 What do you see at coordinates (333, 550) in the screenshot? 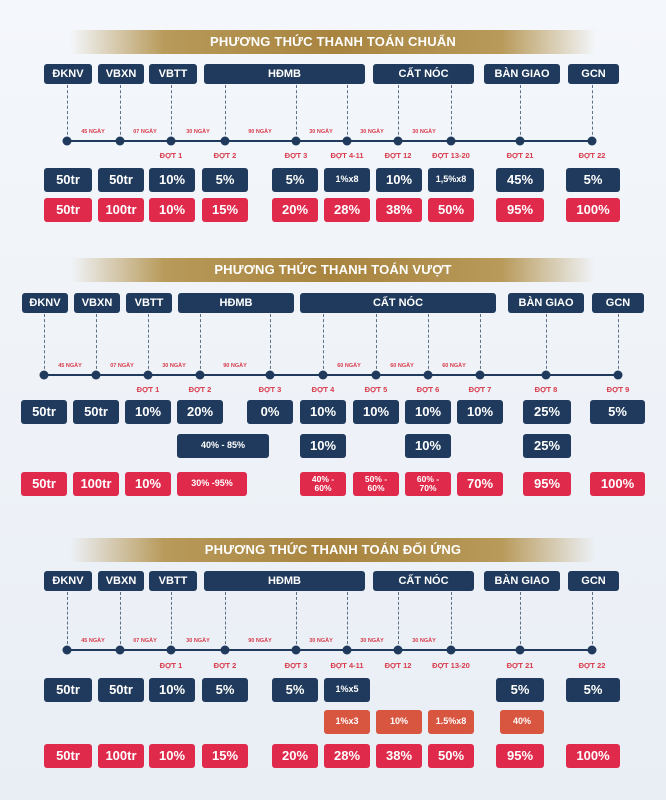
I see `section-title: PHƯƠNG THỨC THANH TOÁN ĐỐI ỨNG` at bounding box center [333, 550].